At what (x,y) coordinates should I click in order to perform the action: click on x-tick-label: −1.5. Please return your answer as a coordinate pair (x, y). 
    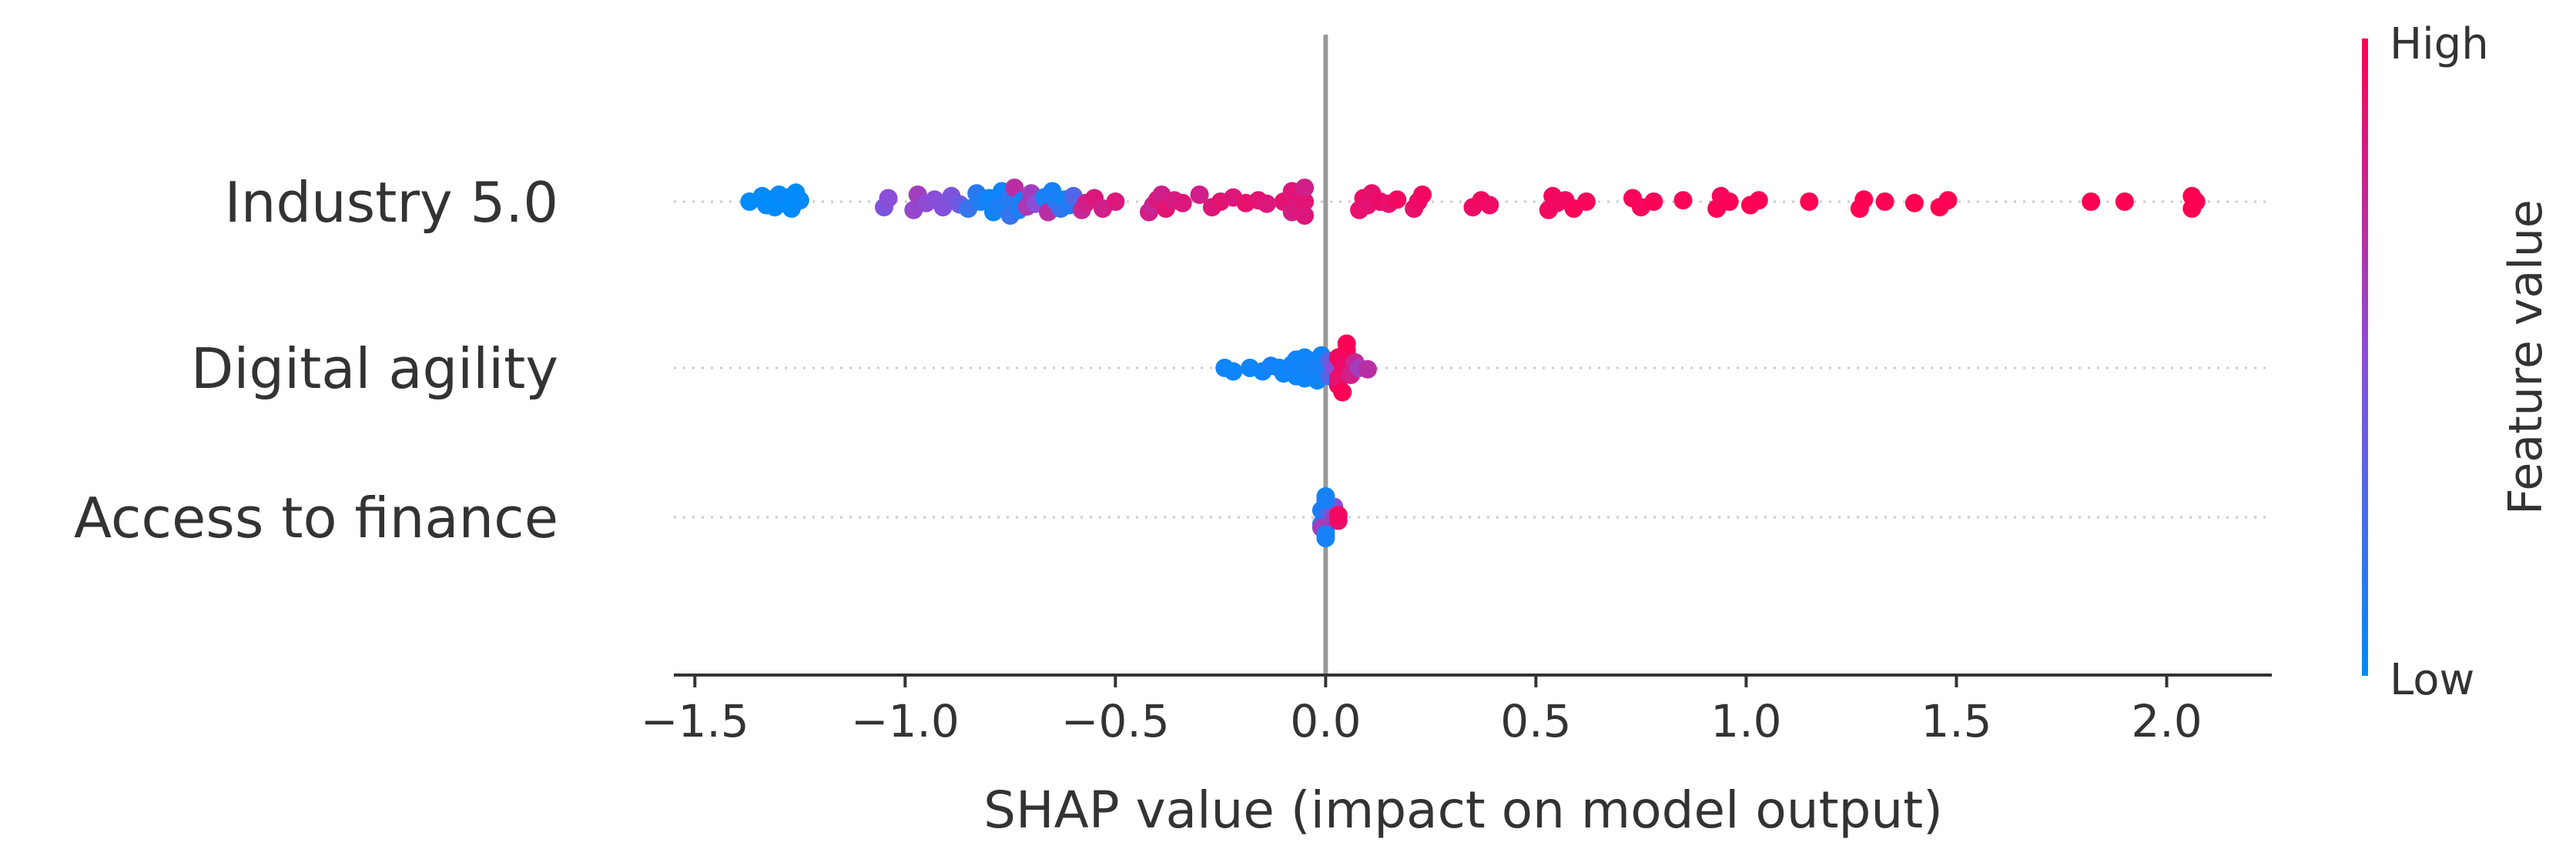
    Looking at the image, I should click on (695, 721).